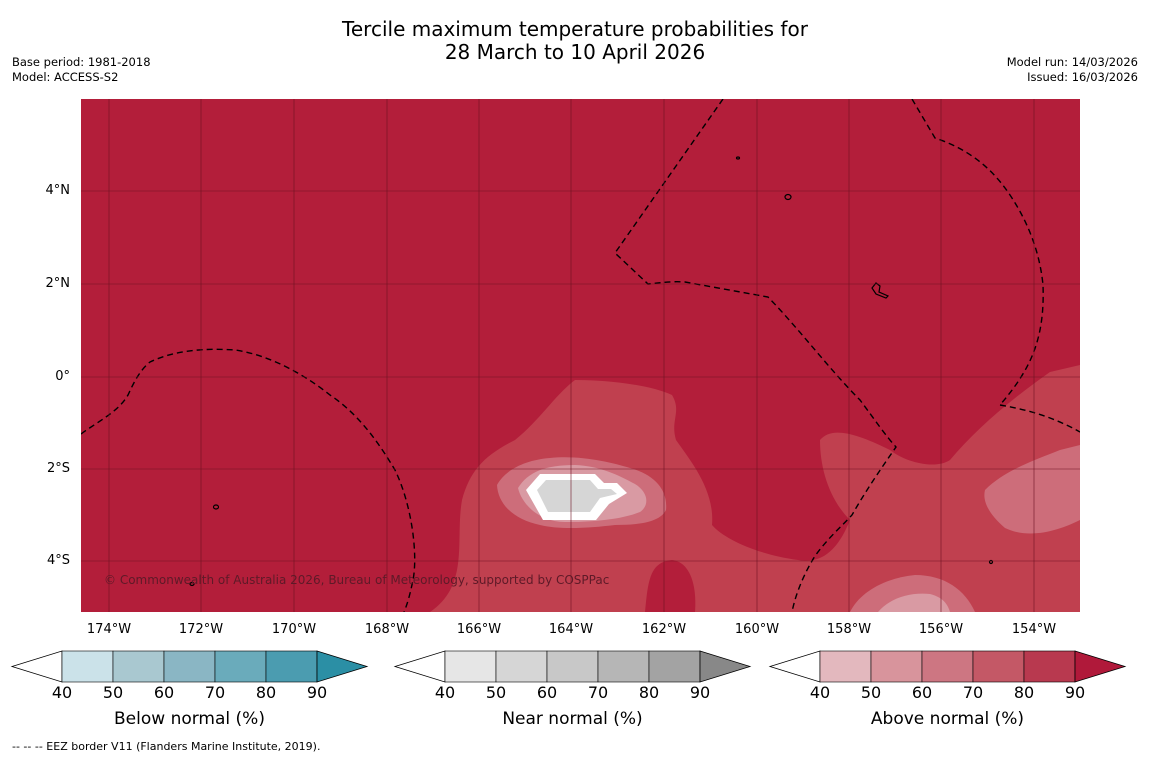  Describe the element at coordinates (757, 629) in the screenshot. I see `longitude-label: 160°W` at that location.